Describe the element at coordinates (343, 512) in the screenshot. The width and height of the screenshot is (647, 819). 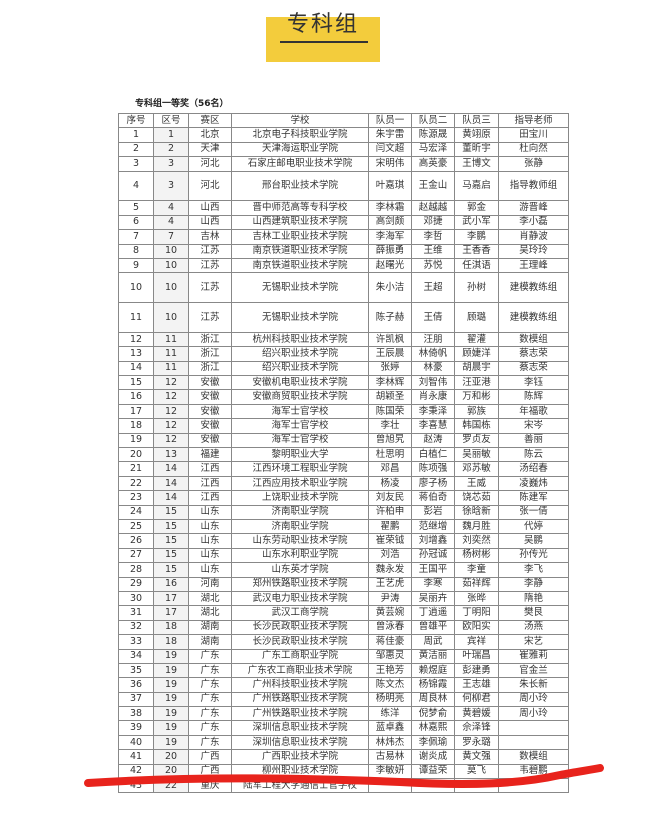
I see `table-row: 24 15 山东 济南职业学院 许柏申 彭岩 徐晗新 张一倩` at that location.